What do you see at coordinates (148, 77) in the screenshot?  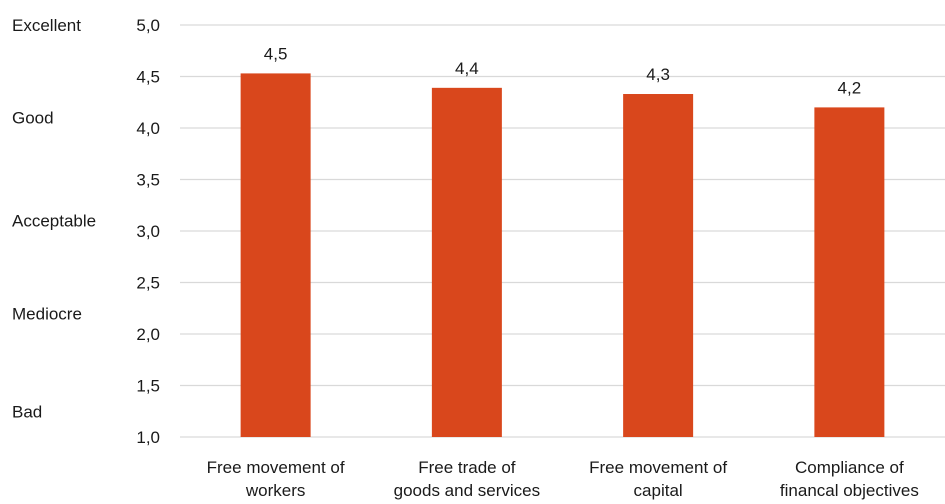 I see `y-tick-label: 4,5` at bounding box center [148, 77].